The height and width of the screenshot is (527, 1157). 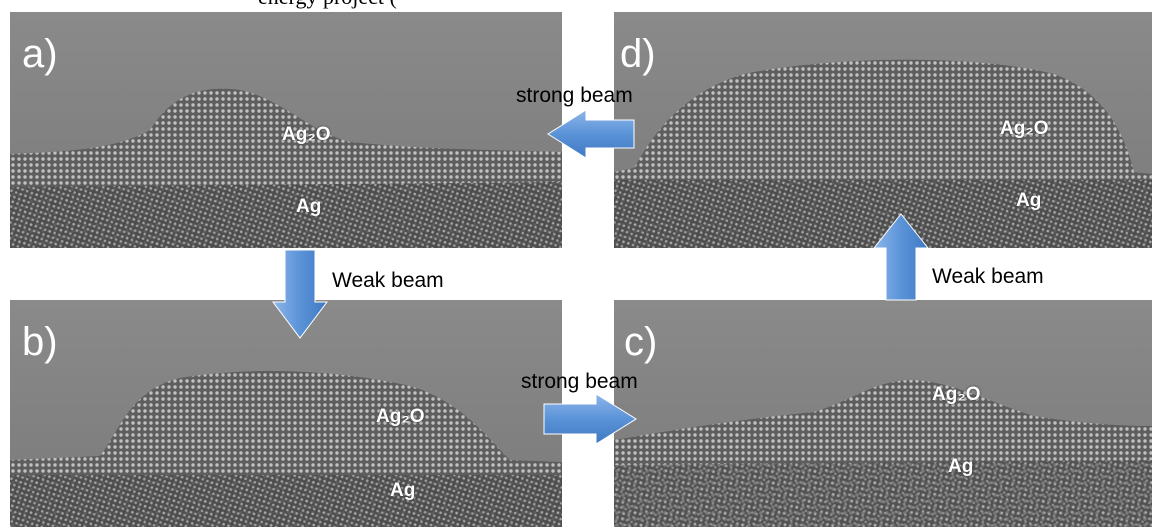 I want to click on ag2o-label-d: Ag₂O, so click(x=1024, y=128).